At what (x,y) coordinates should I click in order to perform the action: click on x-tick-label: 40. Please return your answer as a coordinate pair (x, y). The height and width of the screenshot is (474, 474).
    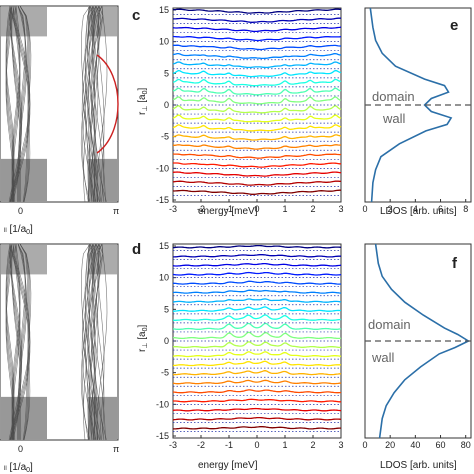
    Looking at the image, I should click on (415, 445).